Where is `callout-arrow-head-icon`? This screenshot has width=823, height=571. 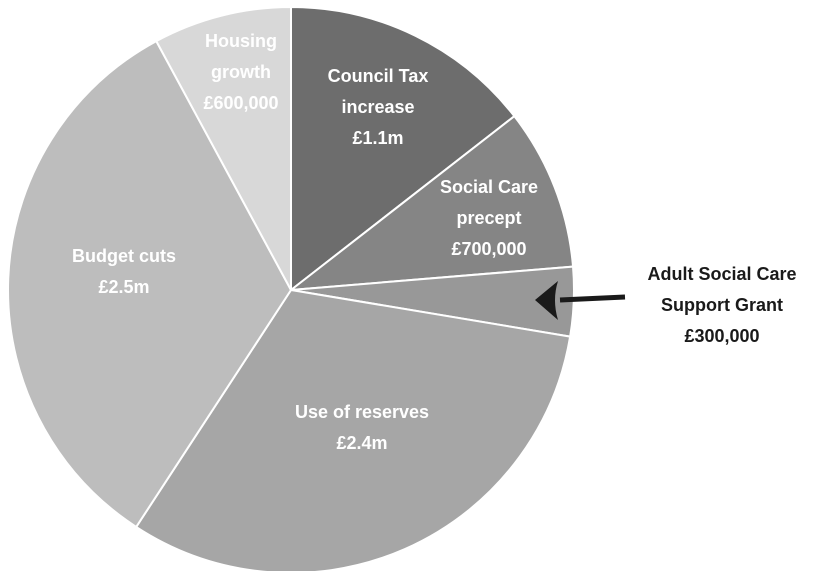 callout-arrow-head-icon is located at coordinates (546, 300).